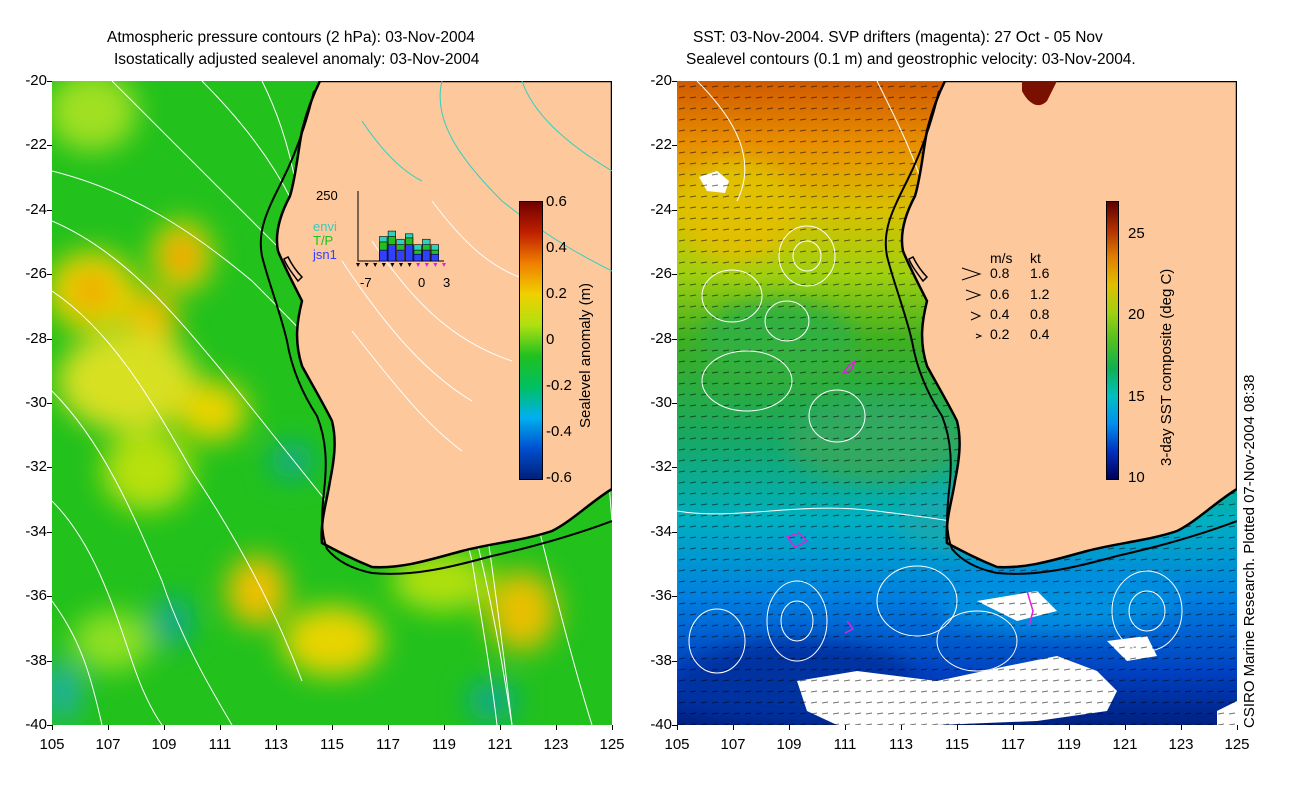  What do you see at coordinates (1136, 233) in the screenshot?
I see `sst-cb-tick: 25` at bounding box center [1136, 233].